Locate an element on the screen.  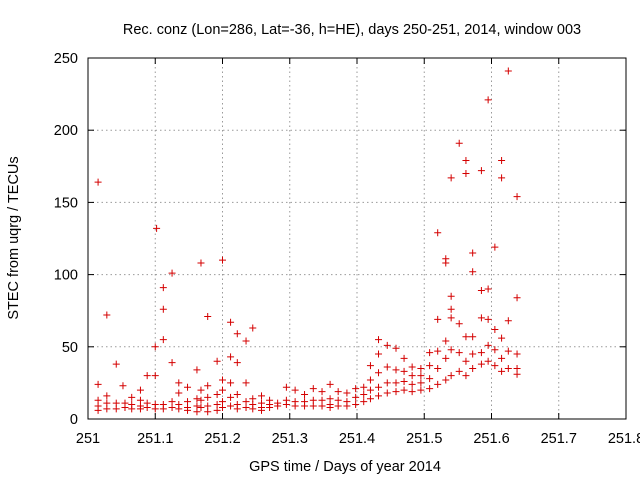
x-tick-label: 251.1 is located at coordinates (155, 439).